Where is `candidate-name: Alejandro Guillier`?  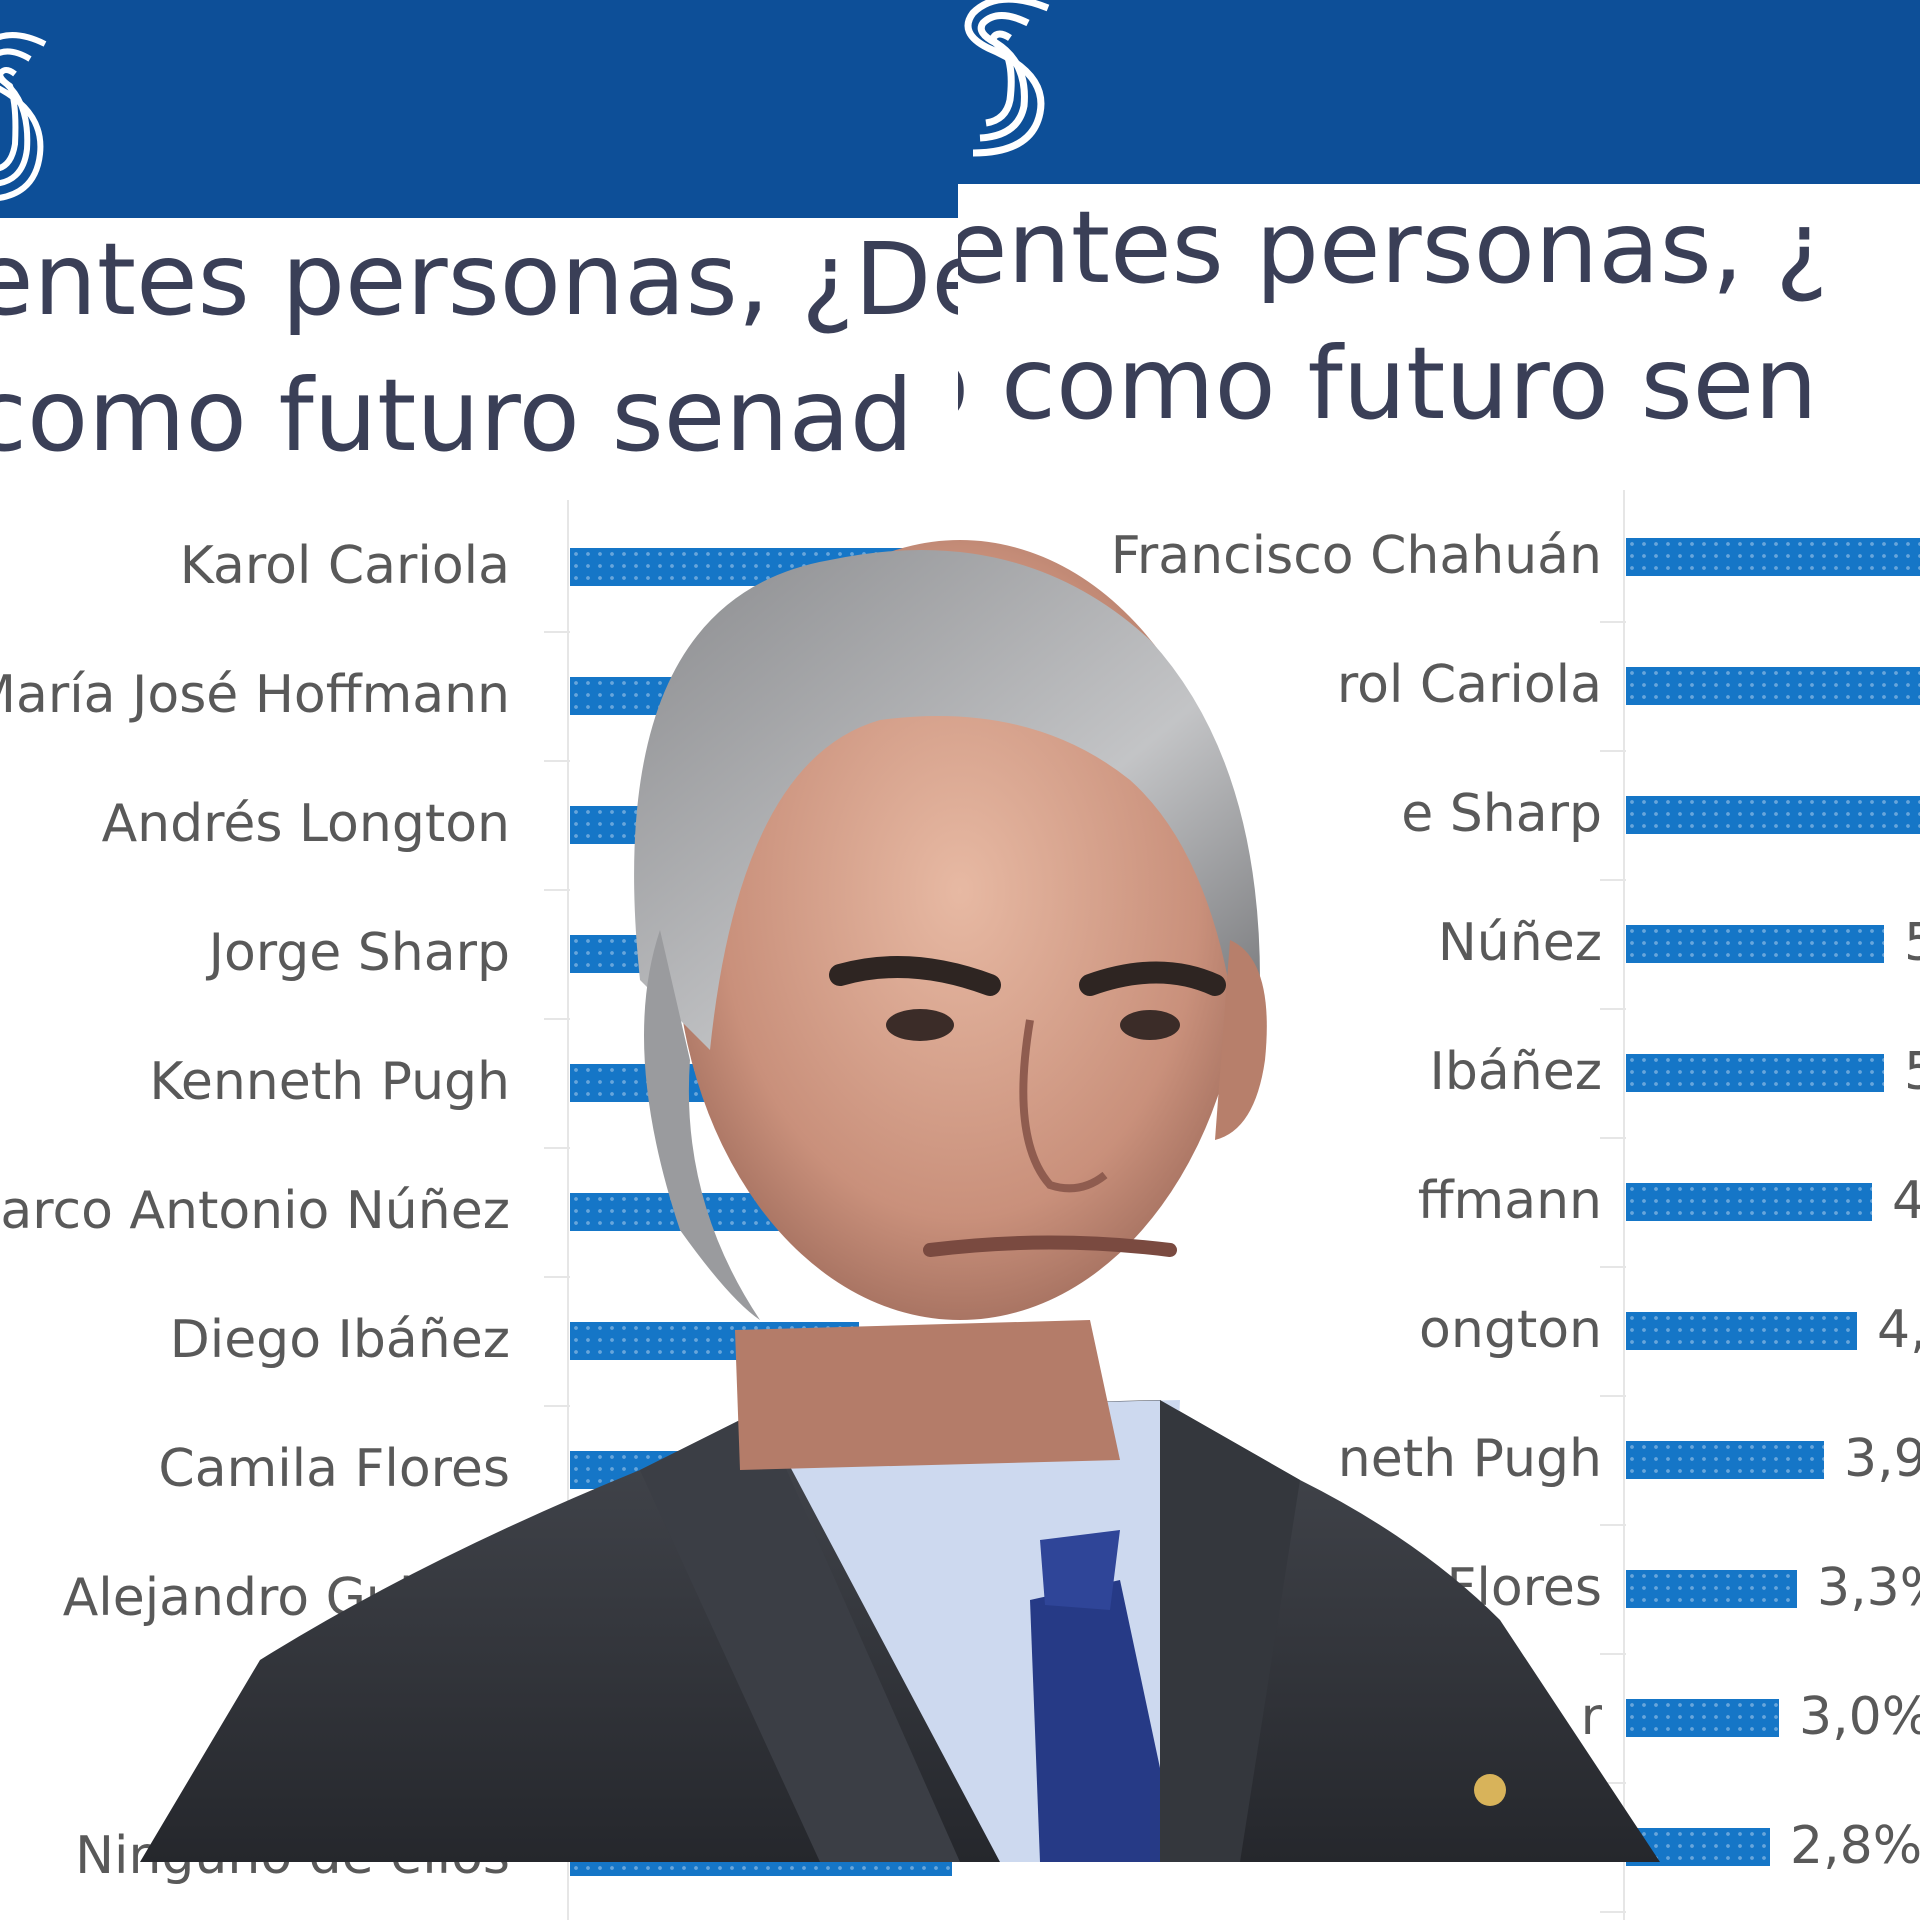 candidate-name: Alejandro Guillier is located at coordinates (286, 1598).